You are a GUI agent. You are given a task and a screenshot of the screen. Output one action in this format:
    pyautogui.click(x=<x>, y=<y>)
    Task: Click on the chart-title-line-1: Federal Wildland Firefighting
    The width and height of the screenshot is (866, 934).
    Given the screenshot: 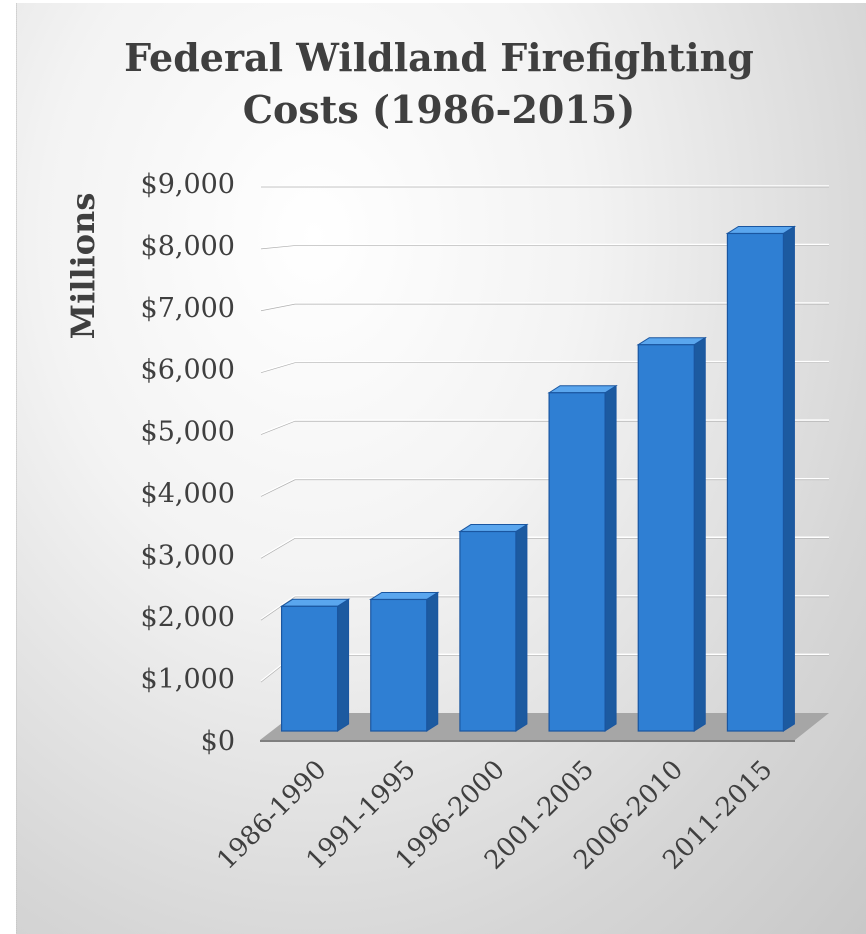 What is the action you would take?
    pyautogui.click(x=439, y=57)
    